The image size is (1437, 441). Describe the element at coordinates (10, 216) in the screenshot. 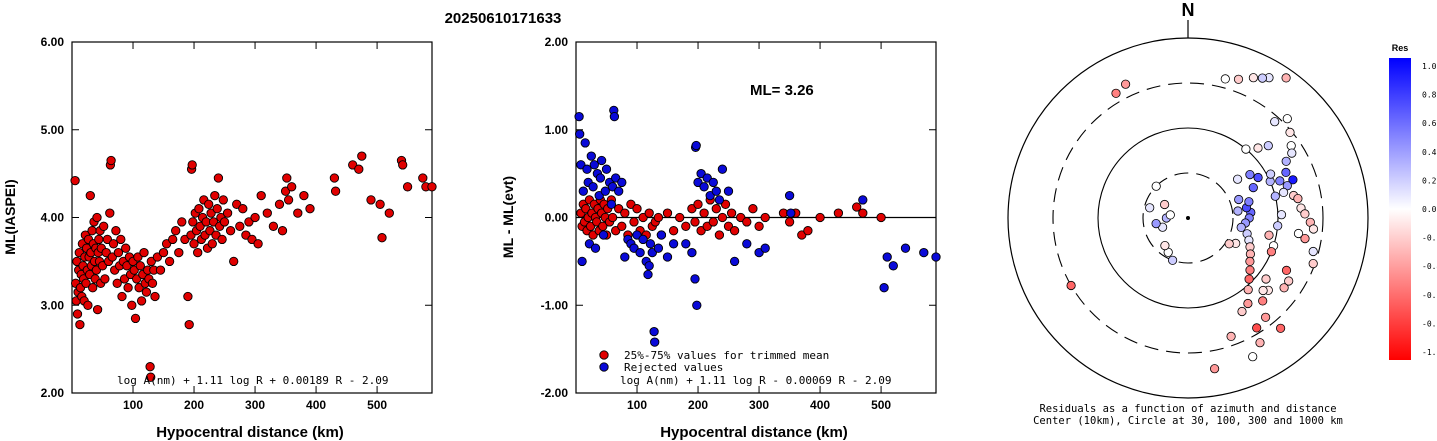

I see `y-axis-label: ML(IASPEI)` at that location.